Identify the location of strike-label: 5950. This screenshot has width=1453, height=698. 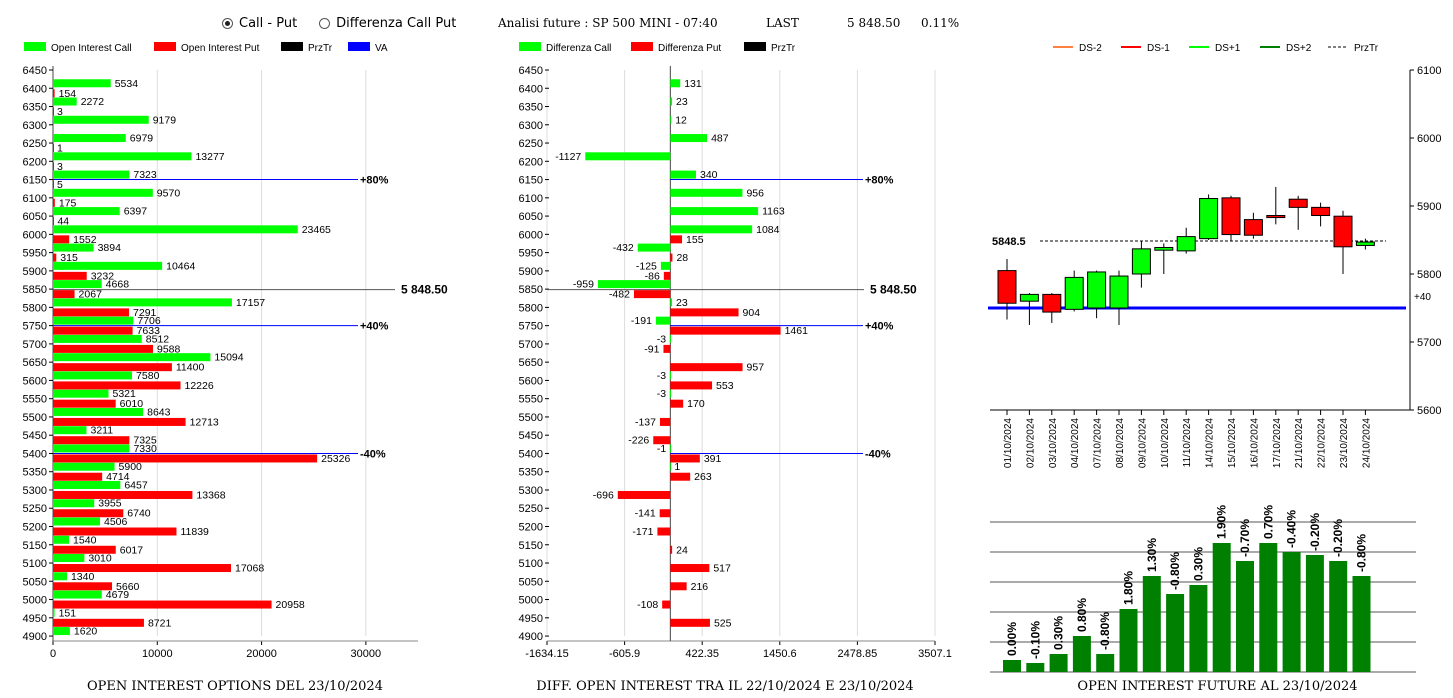
(531, 254).